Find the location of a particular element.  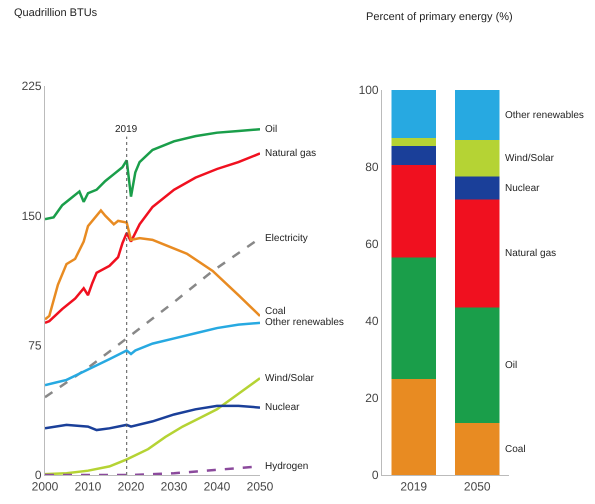

y-tick-label: 225 is located at coordinates (32, 86).